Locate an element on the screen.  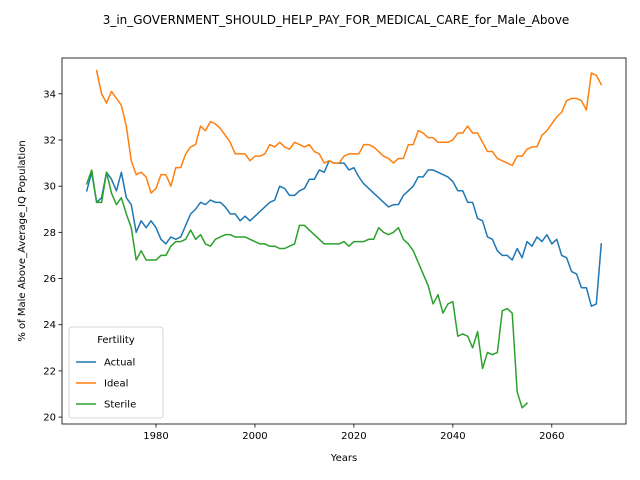
y-tick-label: 20 is located at coordinates (49, 418).